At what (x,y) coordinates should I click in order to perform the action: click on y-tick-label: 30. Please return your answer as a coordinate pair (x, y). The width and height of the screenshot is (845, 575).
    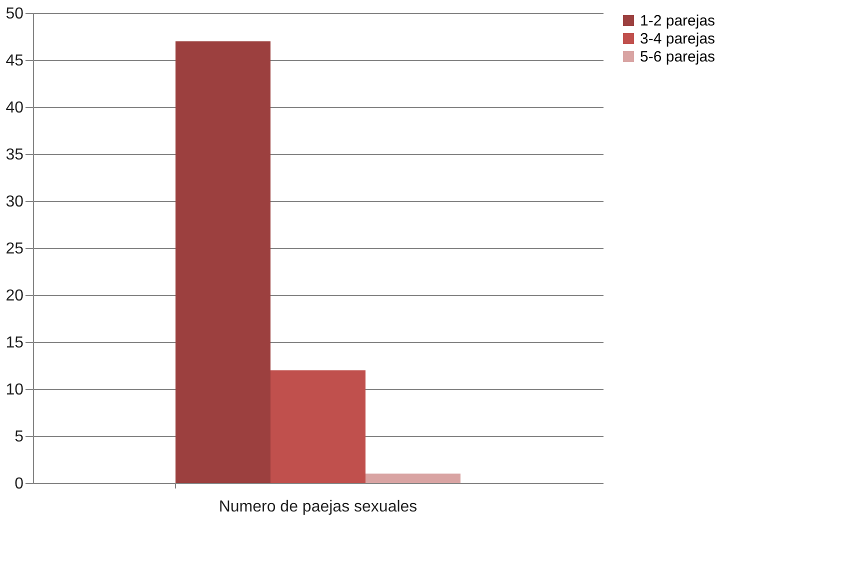
    Looking at the image, I should click on (15, 202).